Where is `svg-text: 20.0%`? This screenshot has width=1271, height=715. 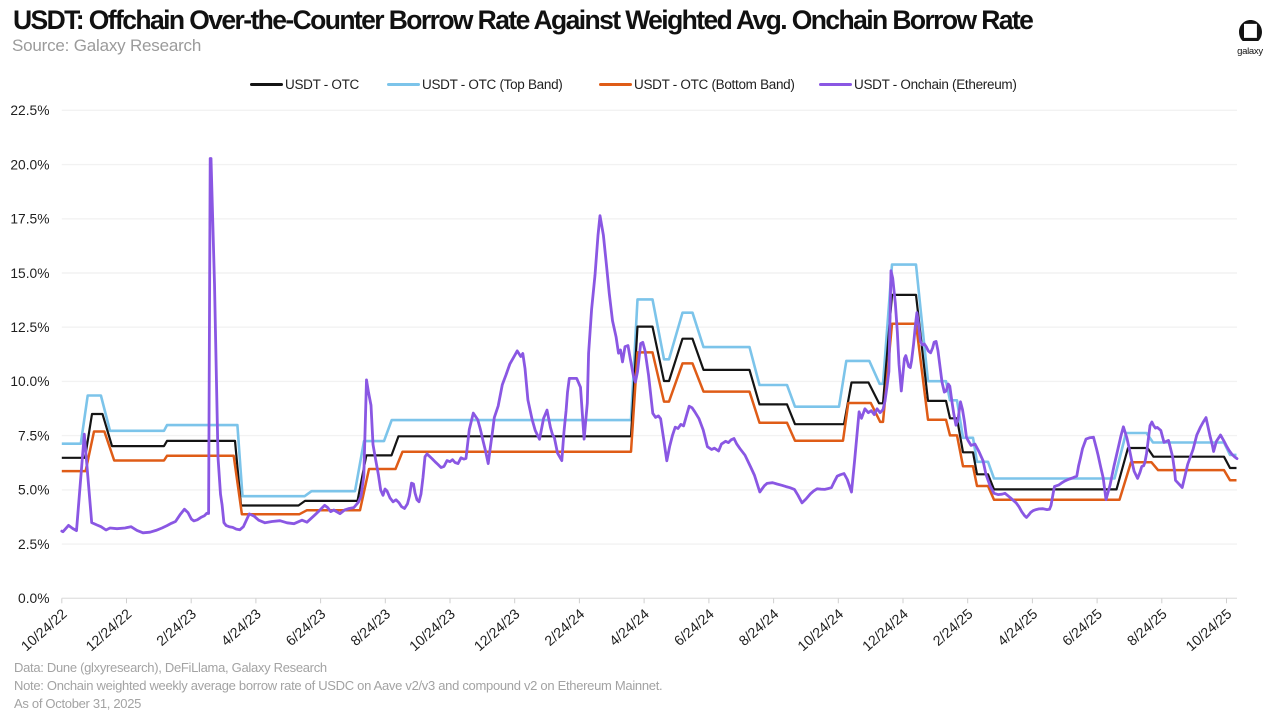 svg-text: 20.0% is located at coordinates (29, 164).